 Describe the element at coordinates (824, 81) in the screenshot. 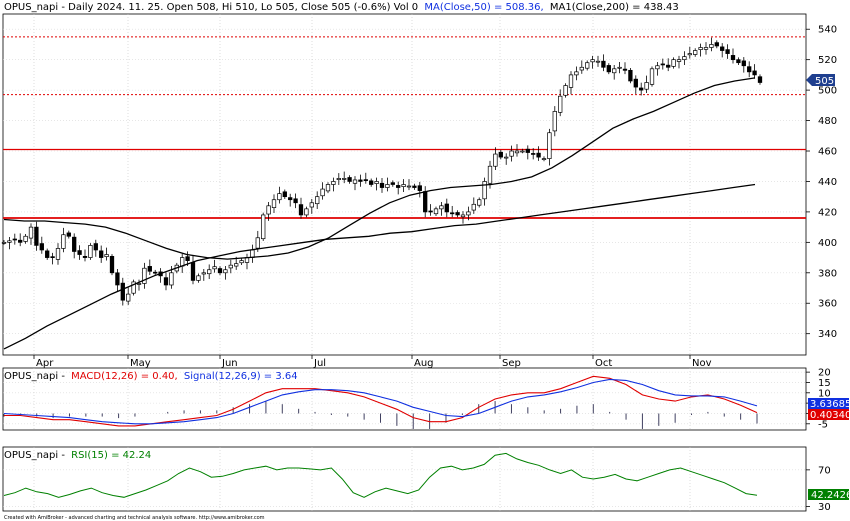

I see `last-price-badge-text: 505` at that location.